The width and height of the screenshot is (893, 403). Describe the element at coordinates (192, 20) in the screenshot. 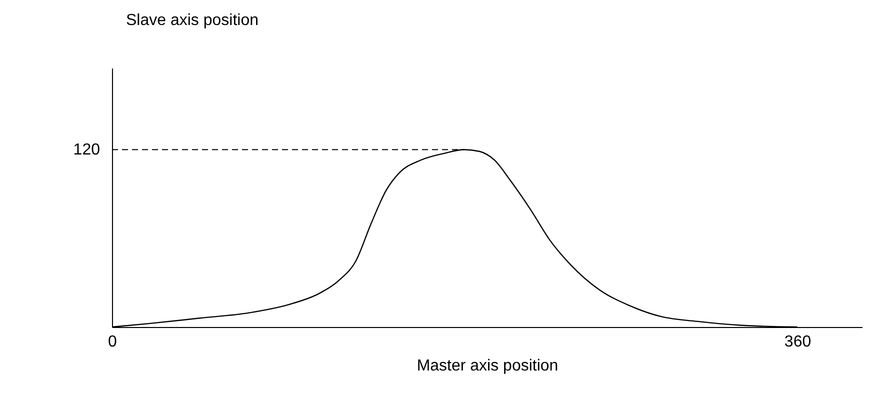

I see `text: Slave axis position` at that location.